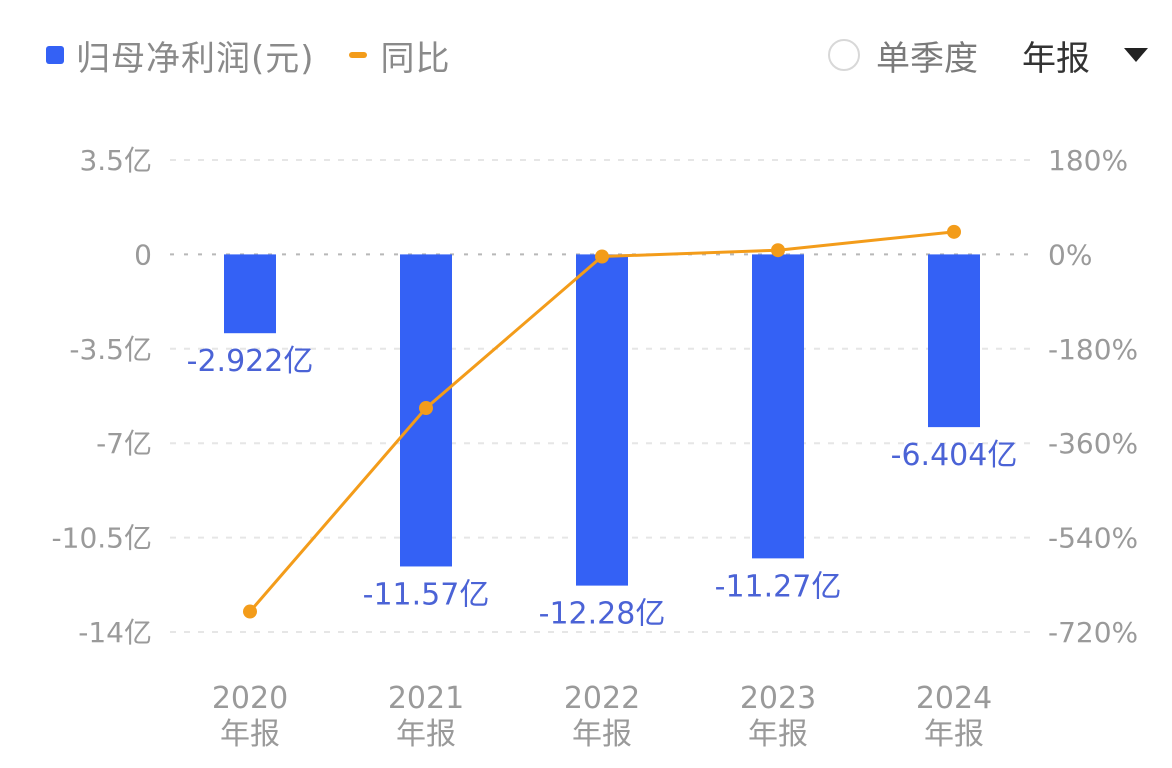  Describe the element at coordinates (954, 698) in the screenshot. I see `x-axis-year: 2024` at that location.